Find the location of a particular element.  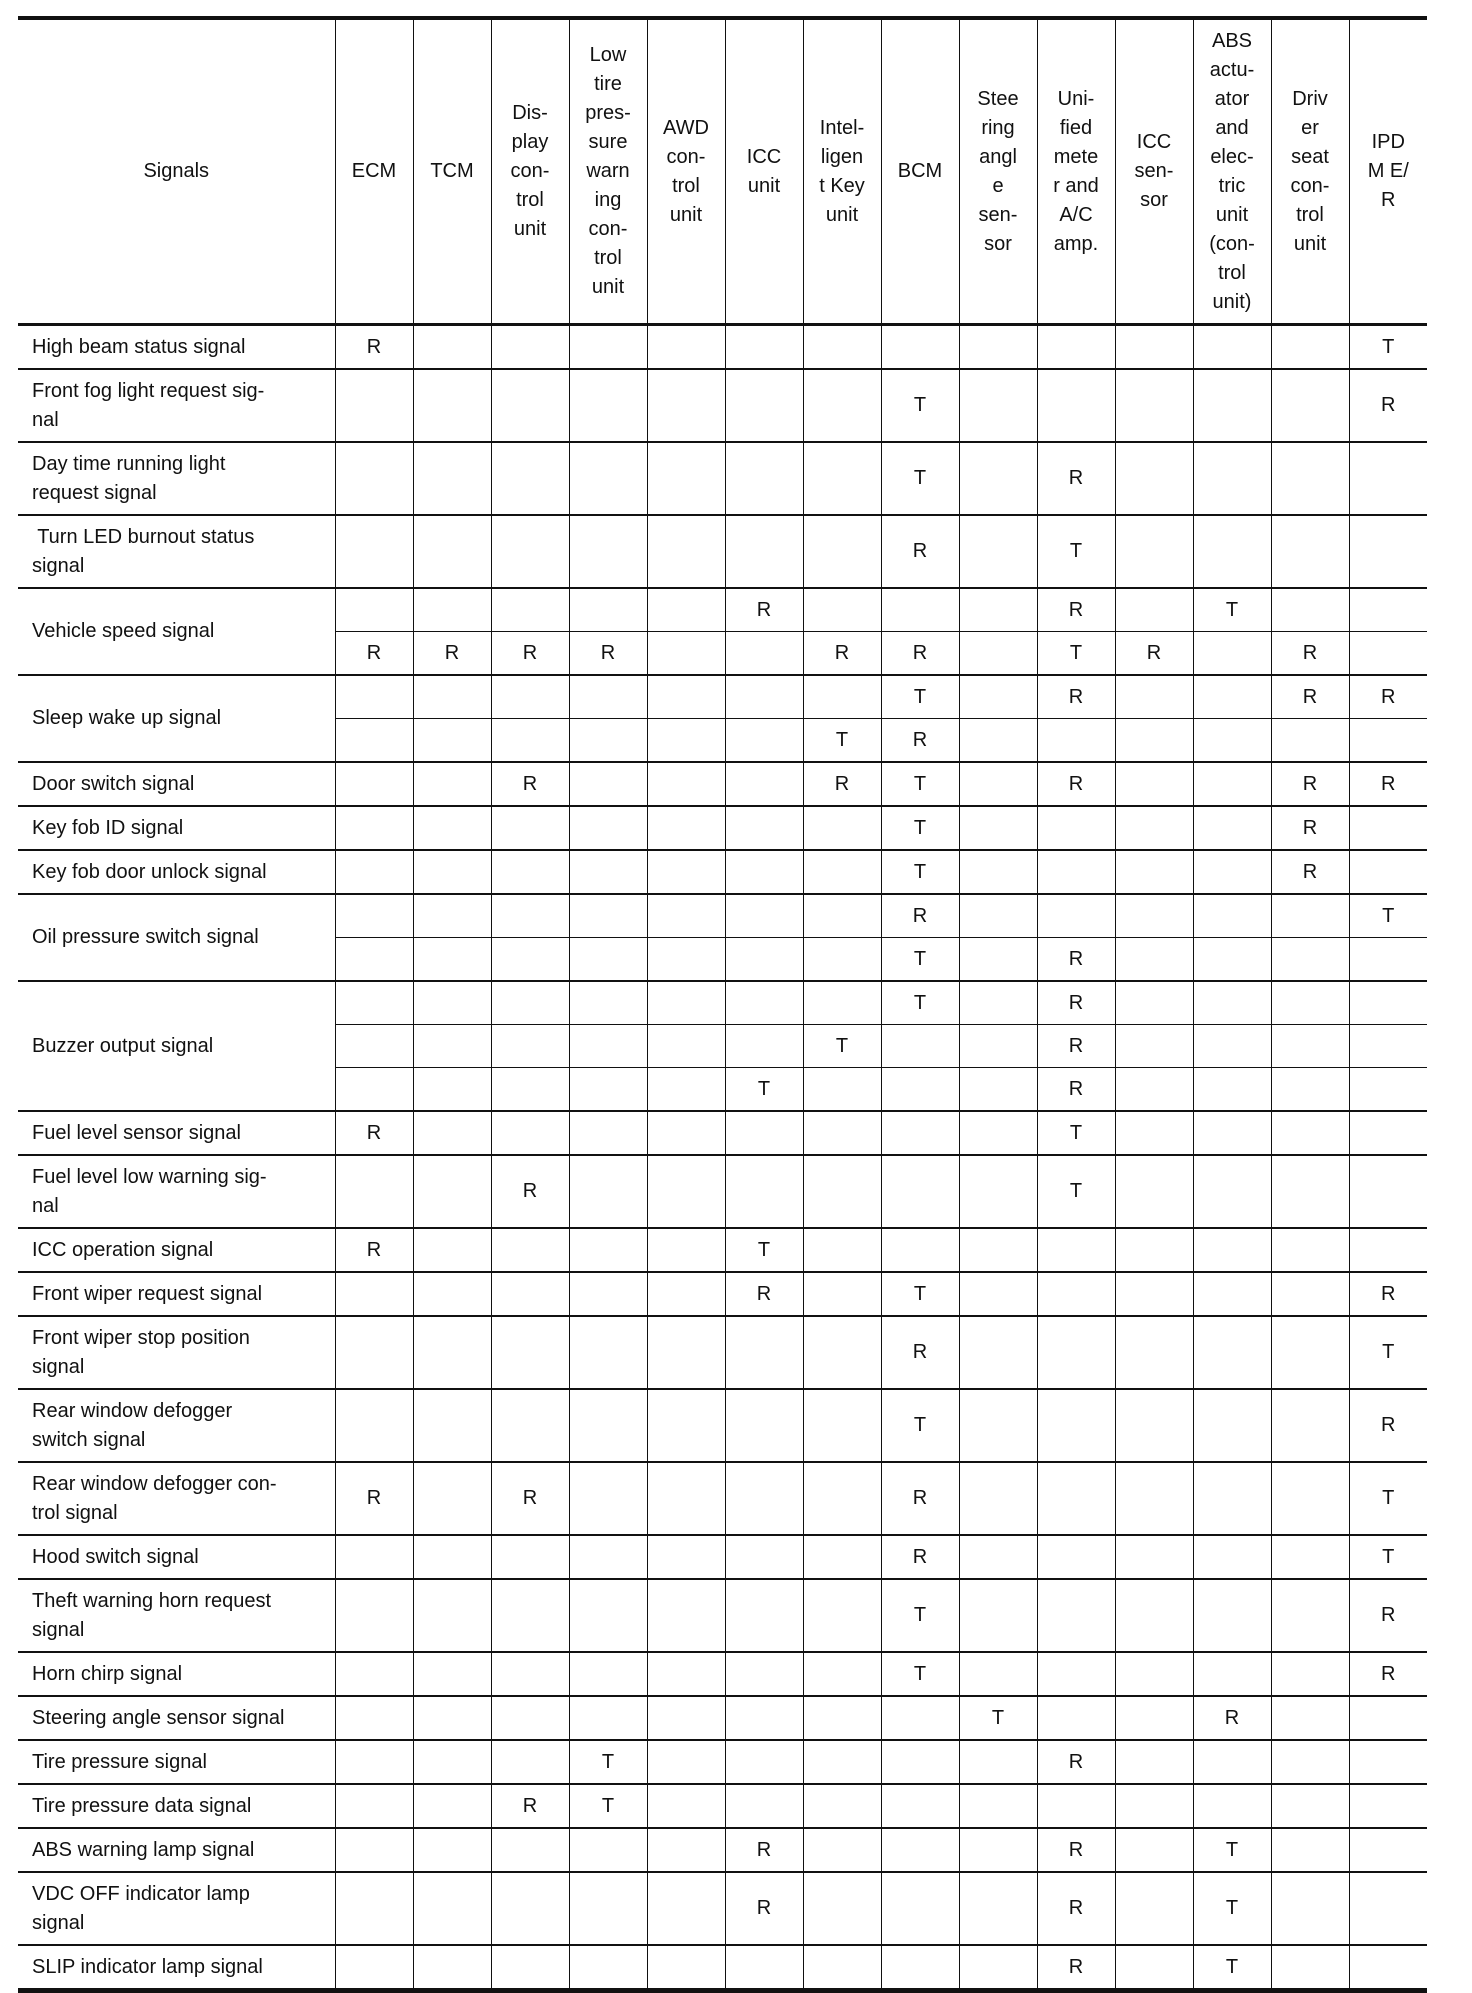

signal-name: Fuel level low warning sig- nal is located at coordinates (177, 1191).